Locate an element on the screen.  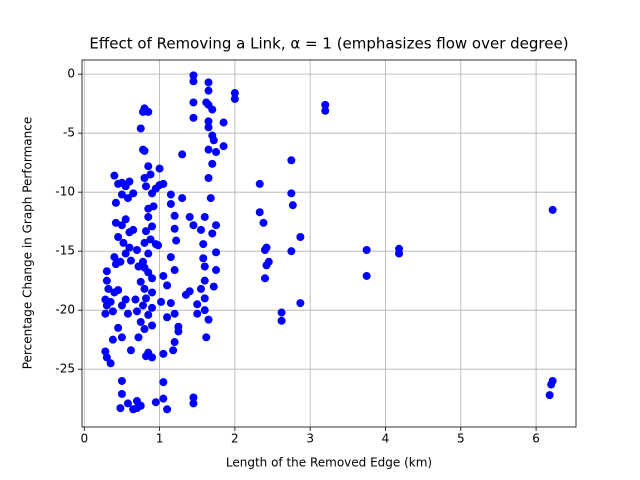
y-tick-label: -25 is located at coordinates (65, 369).